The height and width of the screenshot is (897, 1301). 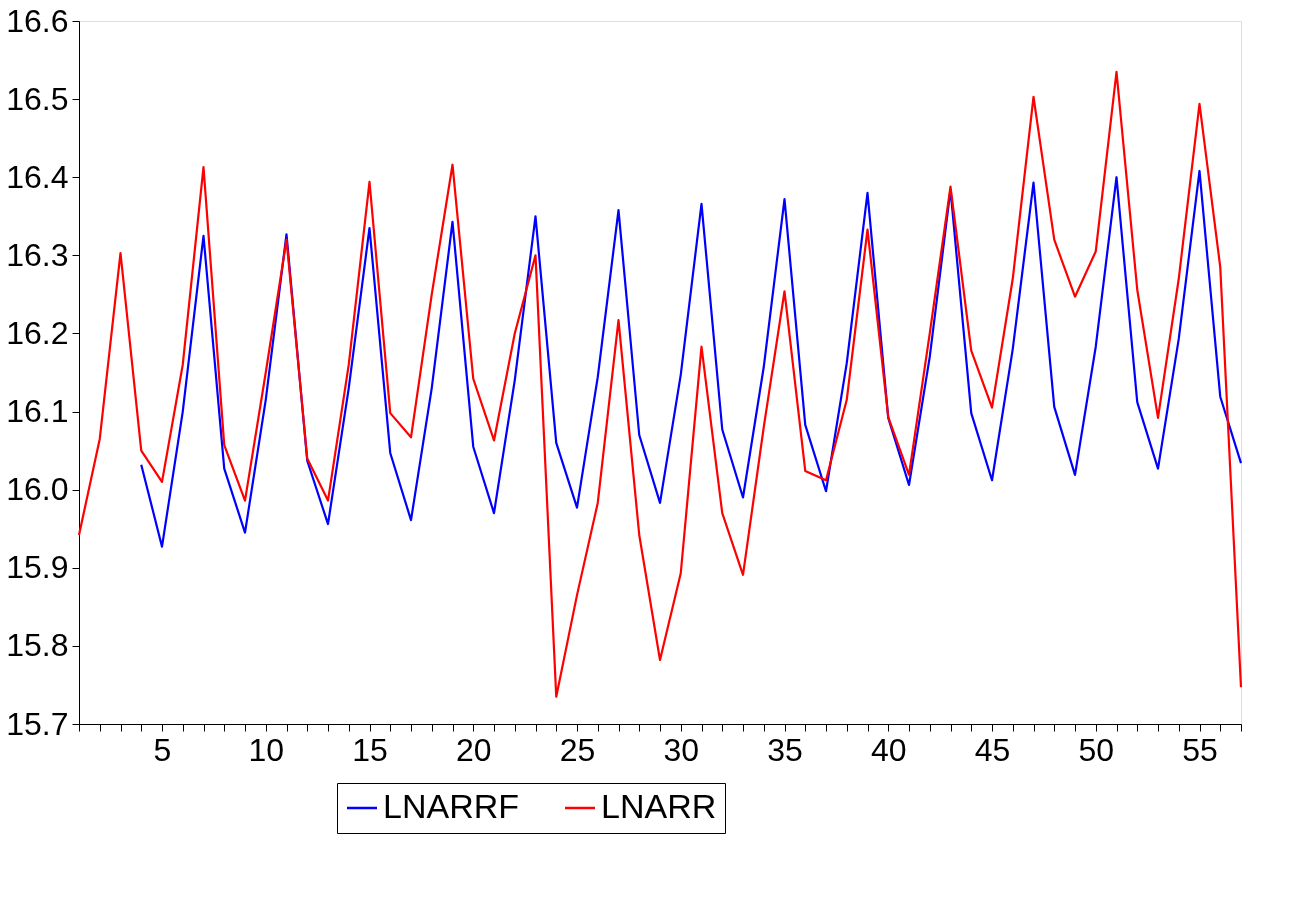 What do you see at coordinates (37, 176) in the screenshot?
I see `y-tick-label: 16.4` at bounding box center [37, 176].